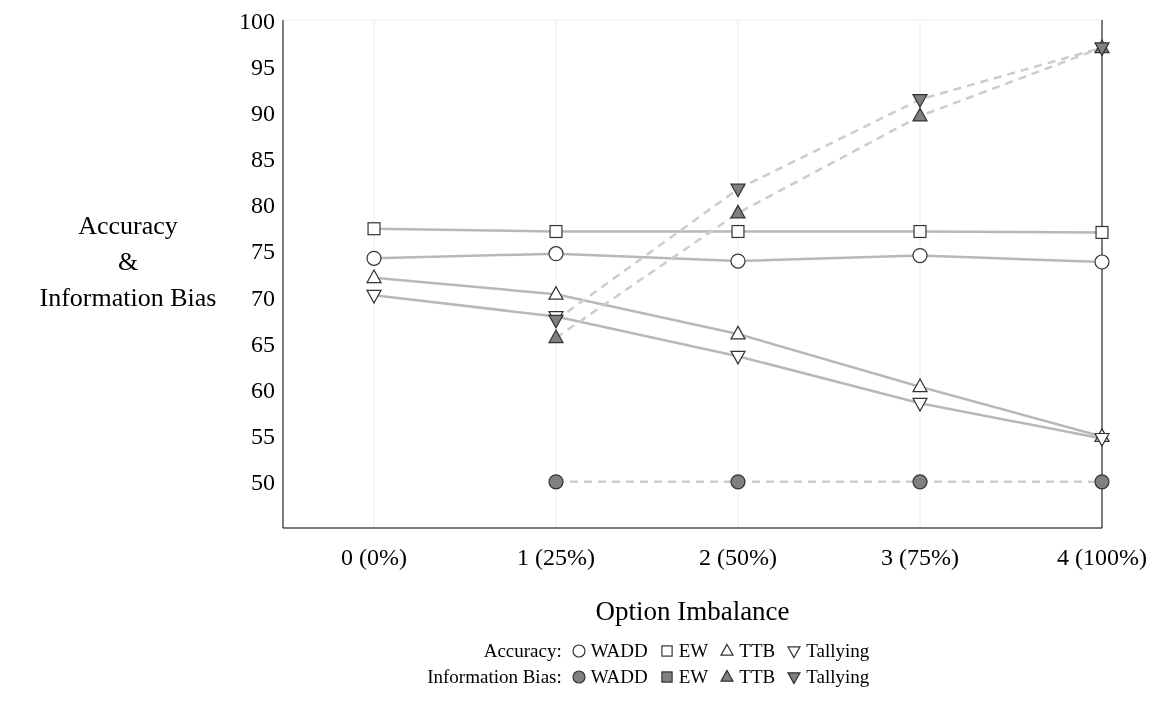 This screenshot has width=1161, height=724. Describe the element at coordinates (920, 557) in the screenshot. I see `x-tick-label: 3 (75%)` at that location.